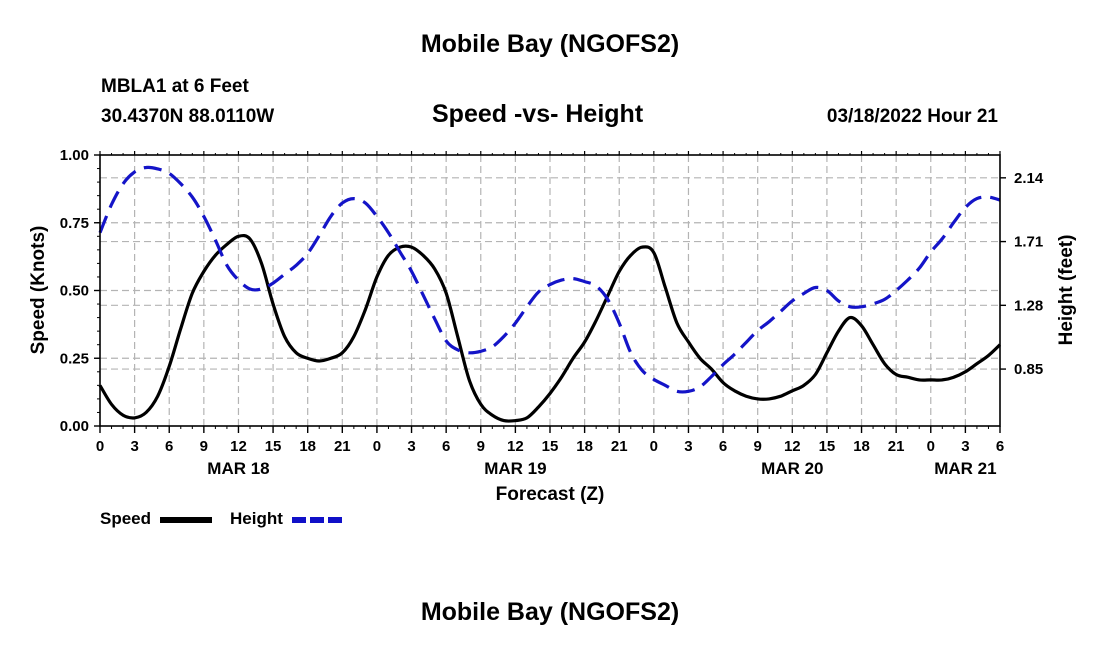 The height and width of the screenshot is (650, 1100). I want to click on y-left-tick-label: 0.75, so click(74, 223).